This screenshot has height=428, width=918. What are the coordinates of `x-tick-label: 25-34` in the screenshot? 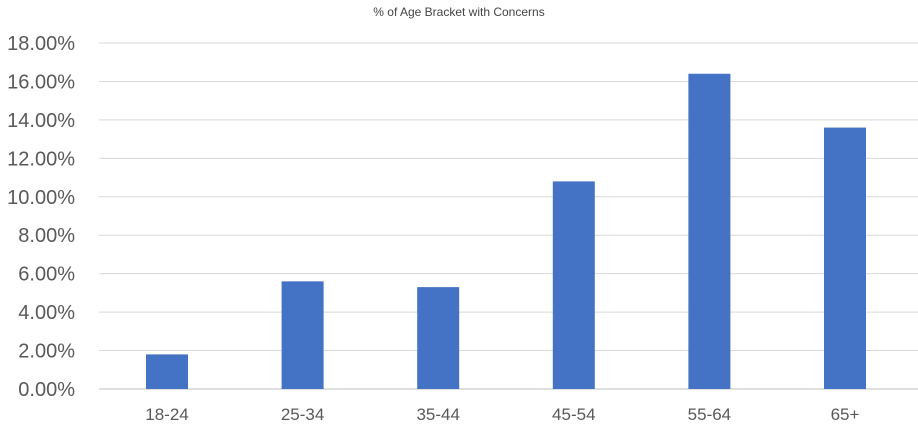 It's located at (302, 414).